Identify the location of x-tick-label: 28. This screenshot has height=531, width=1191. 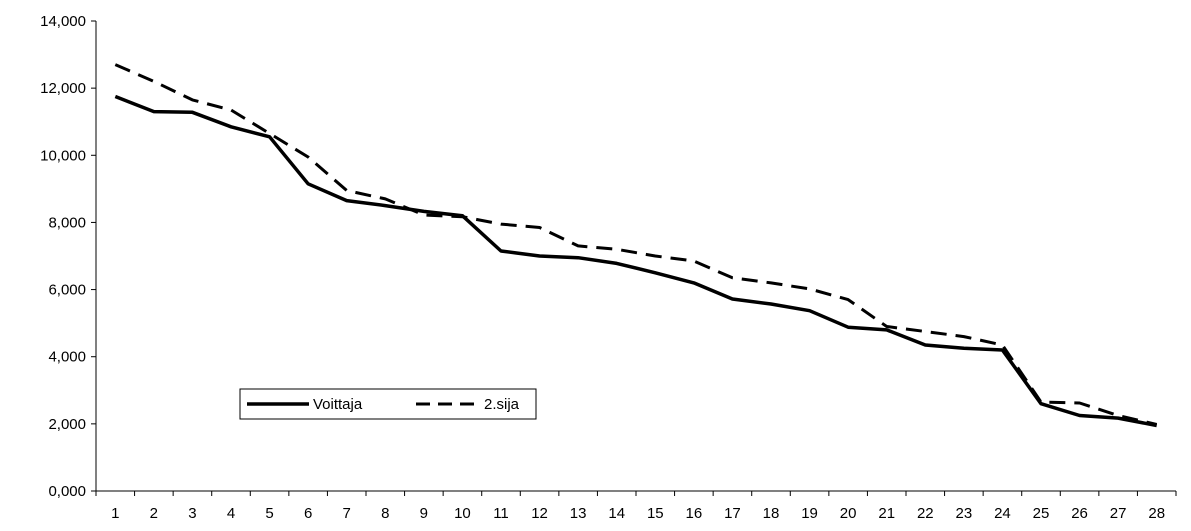
(1156, 513).